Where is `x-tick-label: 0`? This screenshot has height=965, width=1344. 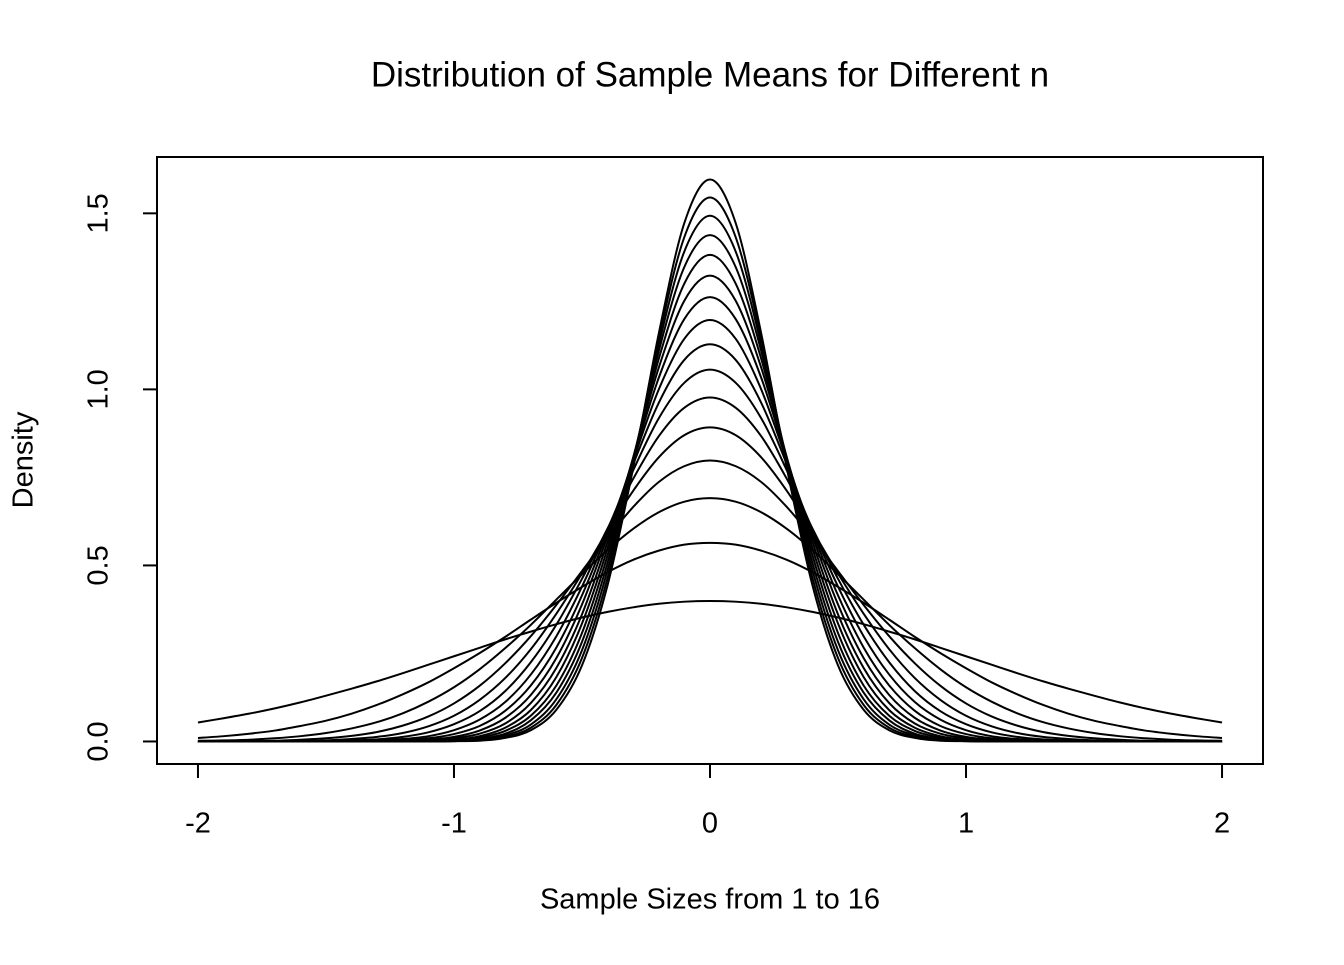 x-tick-label: 0 is located at coordinates (710, 824).